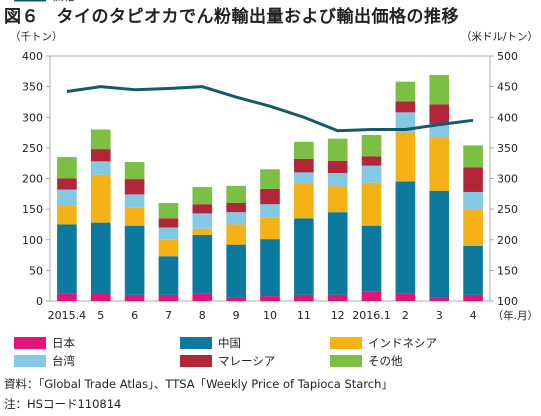  What do you see at coordinates (371, 174) in the screenshot?
I see `bar-segment-10-台湾` at bounding box center [371, 174].